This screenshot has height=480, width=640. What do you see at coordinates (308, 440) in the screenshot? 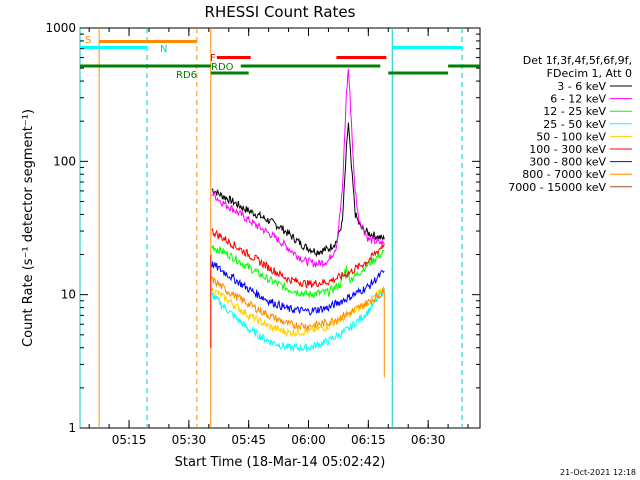
I see `x-tick-label: 06:00` at bounding box center [308, 440].